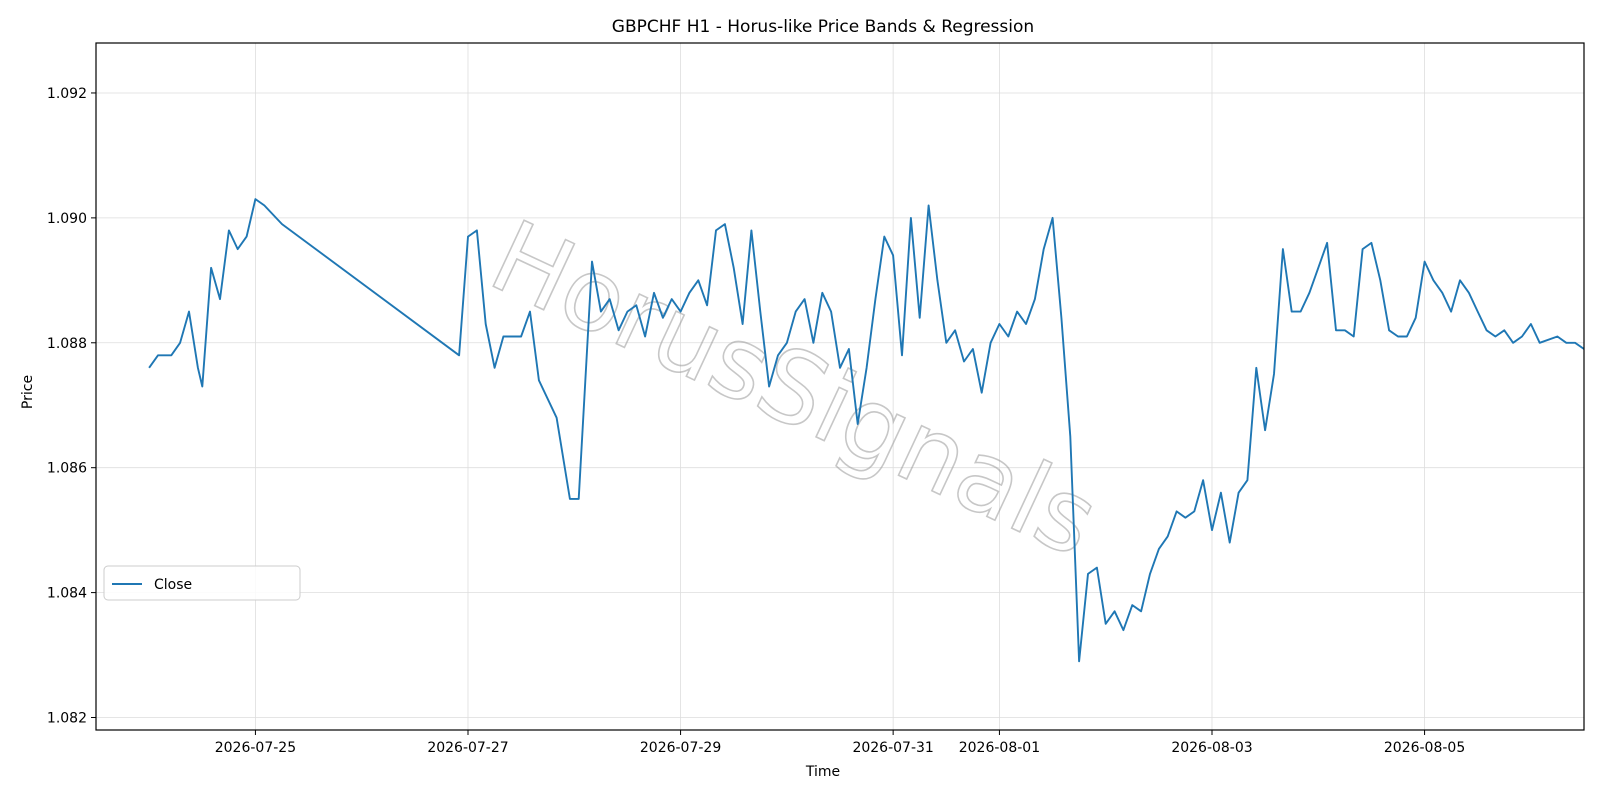 The width and height of the screenshot is (1600, 800). Describe the element at coordinates (999, 748) in the screenshot. I see `x-tick-label: 2026-08-01` at that location.